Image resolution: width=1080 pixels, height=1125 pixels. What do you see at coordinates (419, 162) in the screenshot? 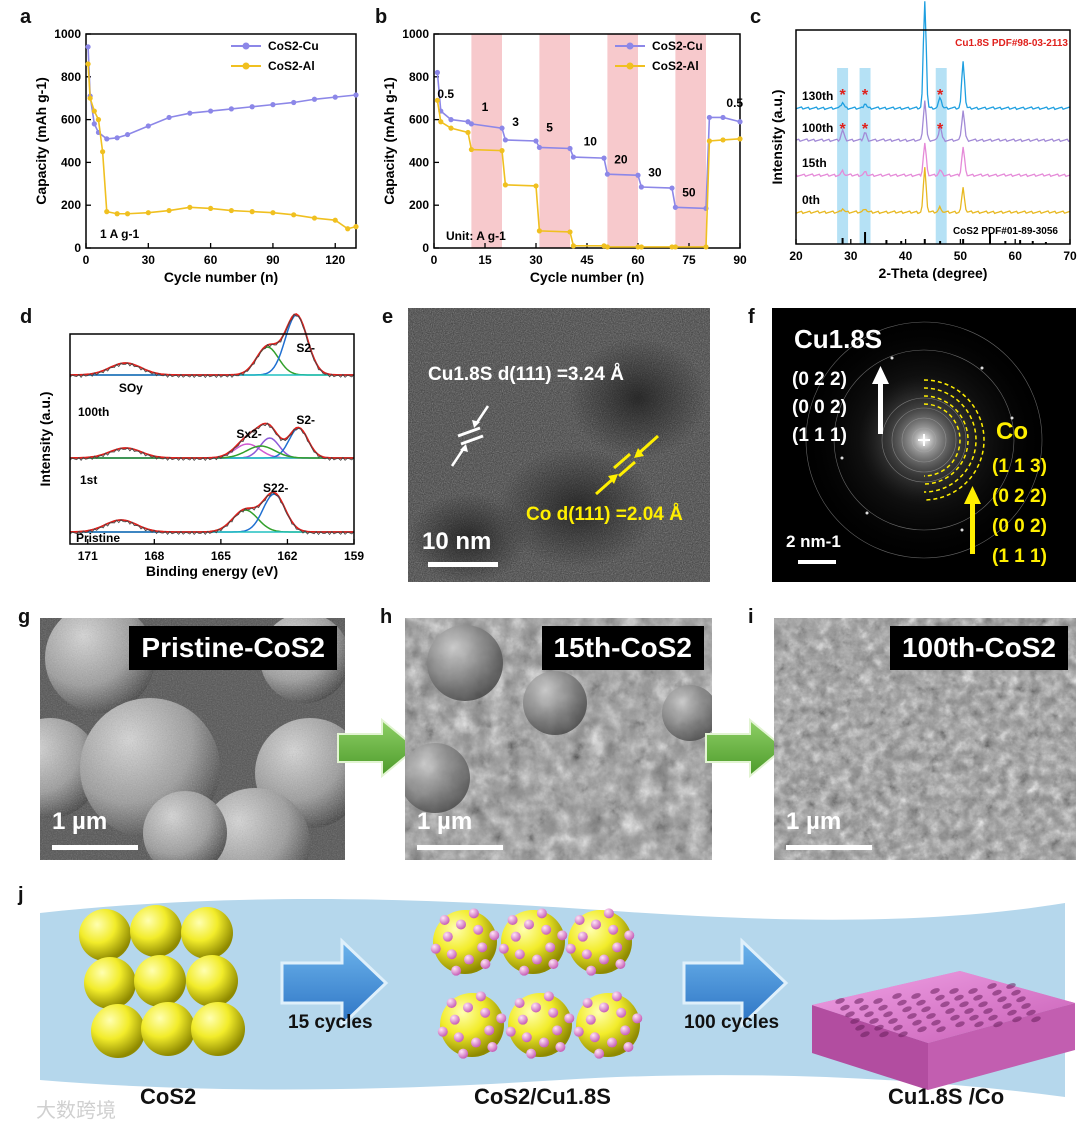
I see `y-tick-label: 400` at bounding box center [419, 162].